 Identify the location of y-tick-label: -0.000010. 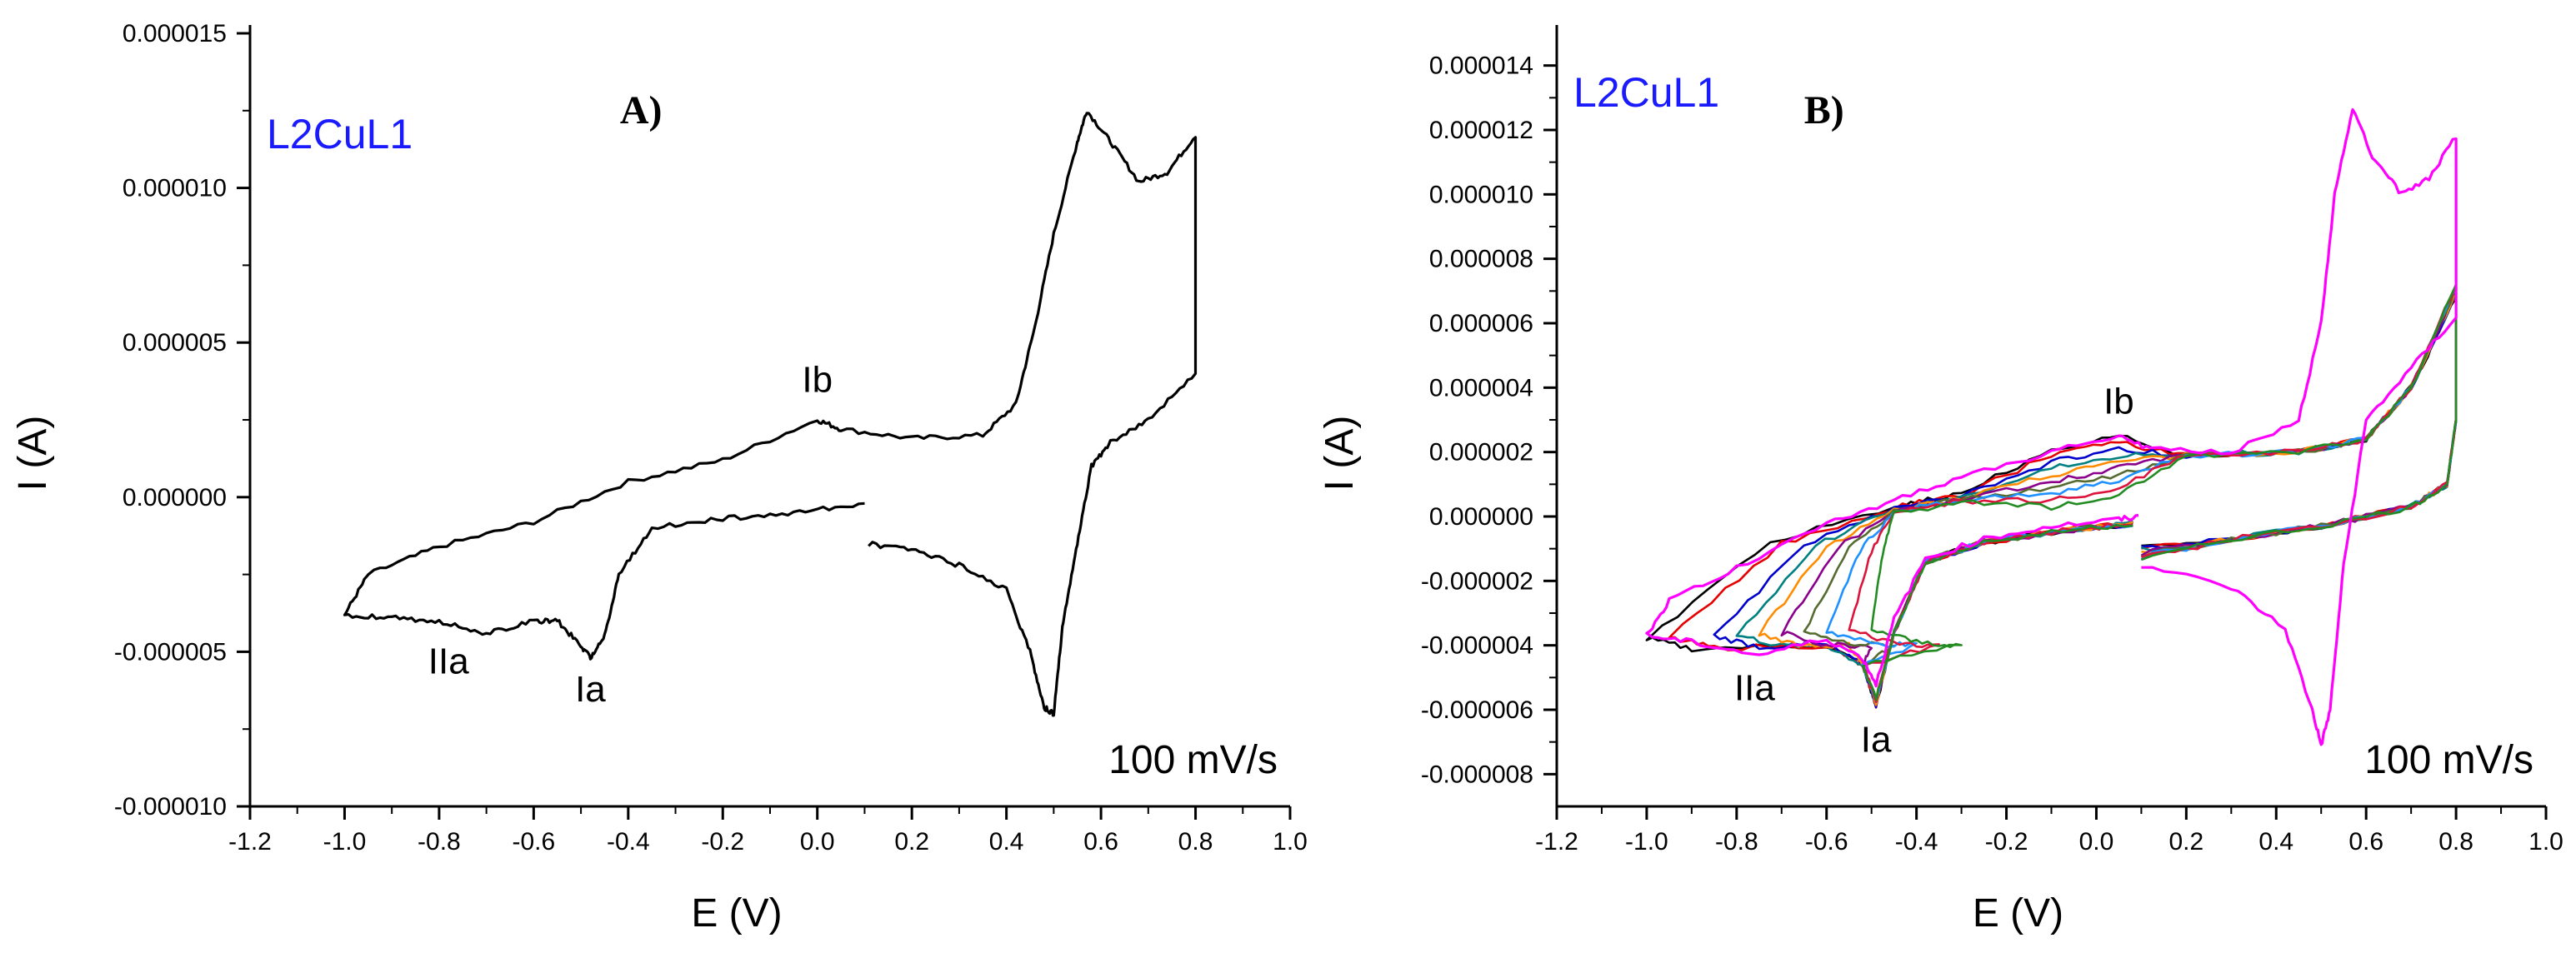
(171, 807).